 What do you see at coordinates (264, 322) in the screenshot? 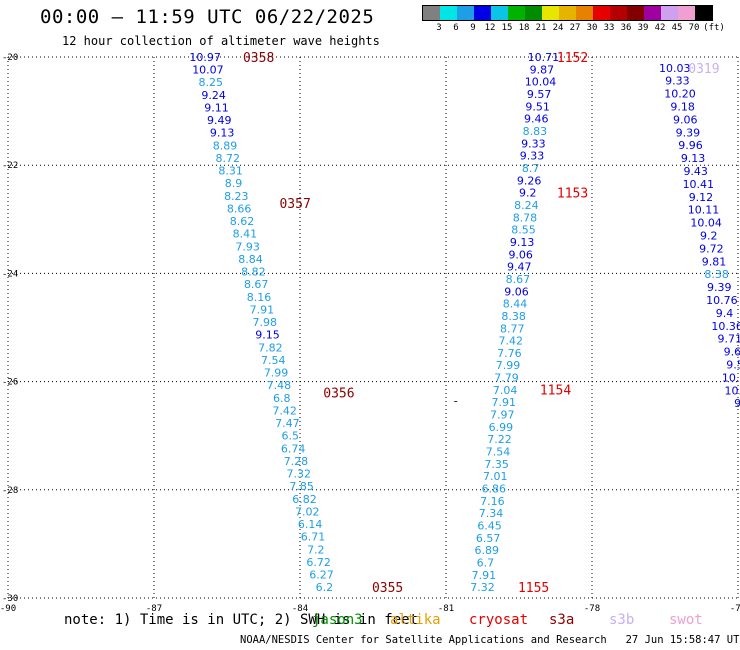
I see `wave-height-value: 7.98` at bounding box center [264, 322].